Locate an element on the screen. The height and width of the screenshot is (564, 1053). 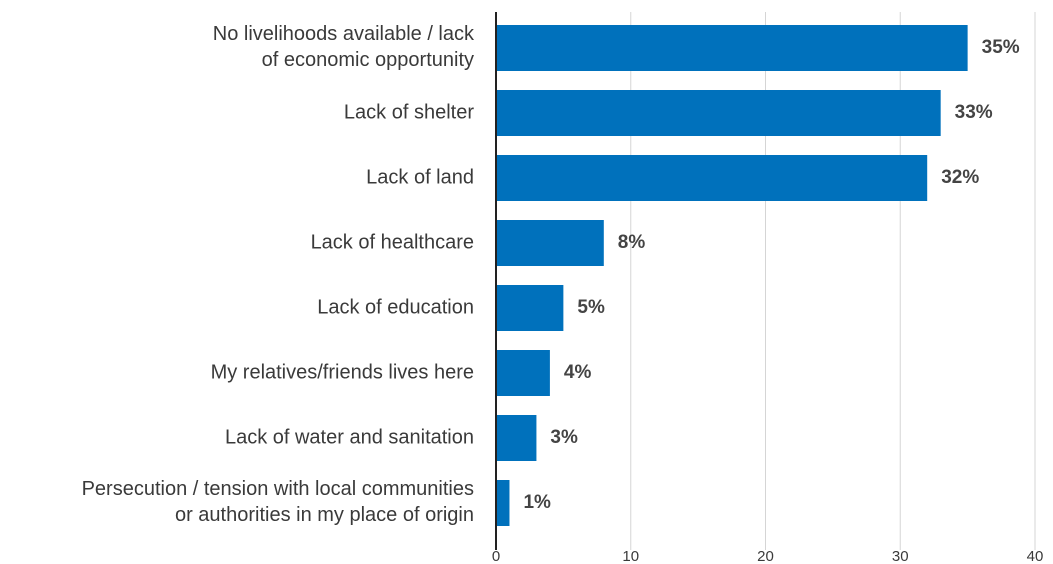
category-label: Lack of land is located at coordinates (420, 177).